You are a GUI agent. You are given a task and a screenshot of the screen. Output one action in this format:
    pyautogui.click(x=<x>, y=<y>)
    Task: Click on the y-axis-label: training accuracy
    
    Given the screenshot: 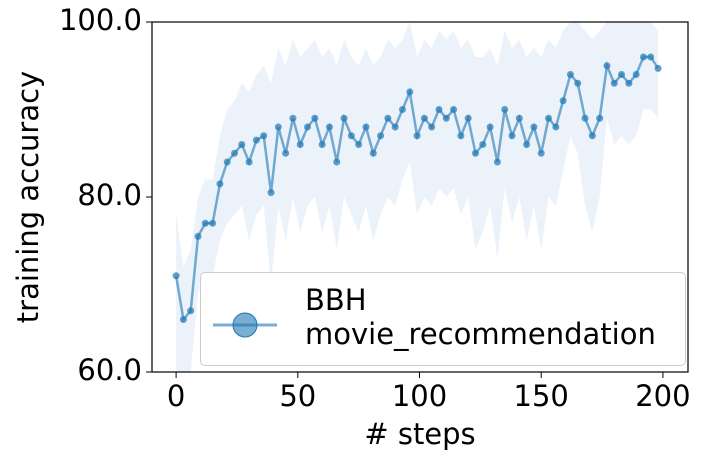 What is the action you would take?
    pyautogui.click(x=28, y=197)
    